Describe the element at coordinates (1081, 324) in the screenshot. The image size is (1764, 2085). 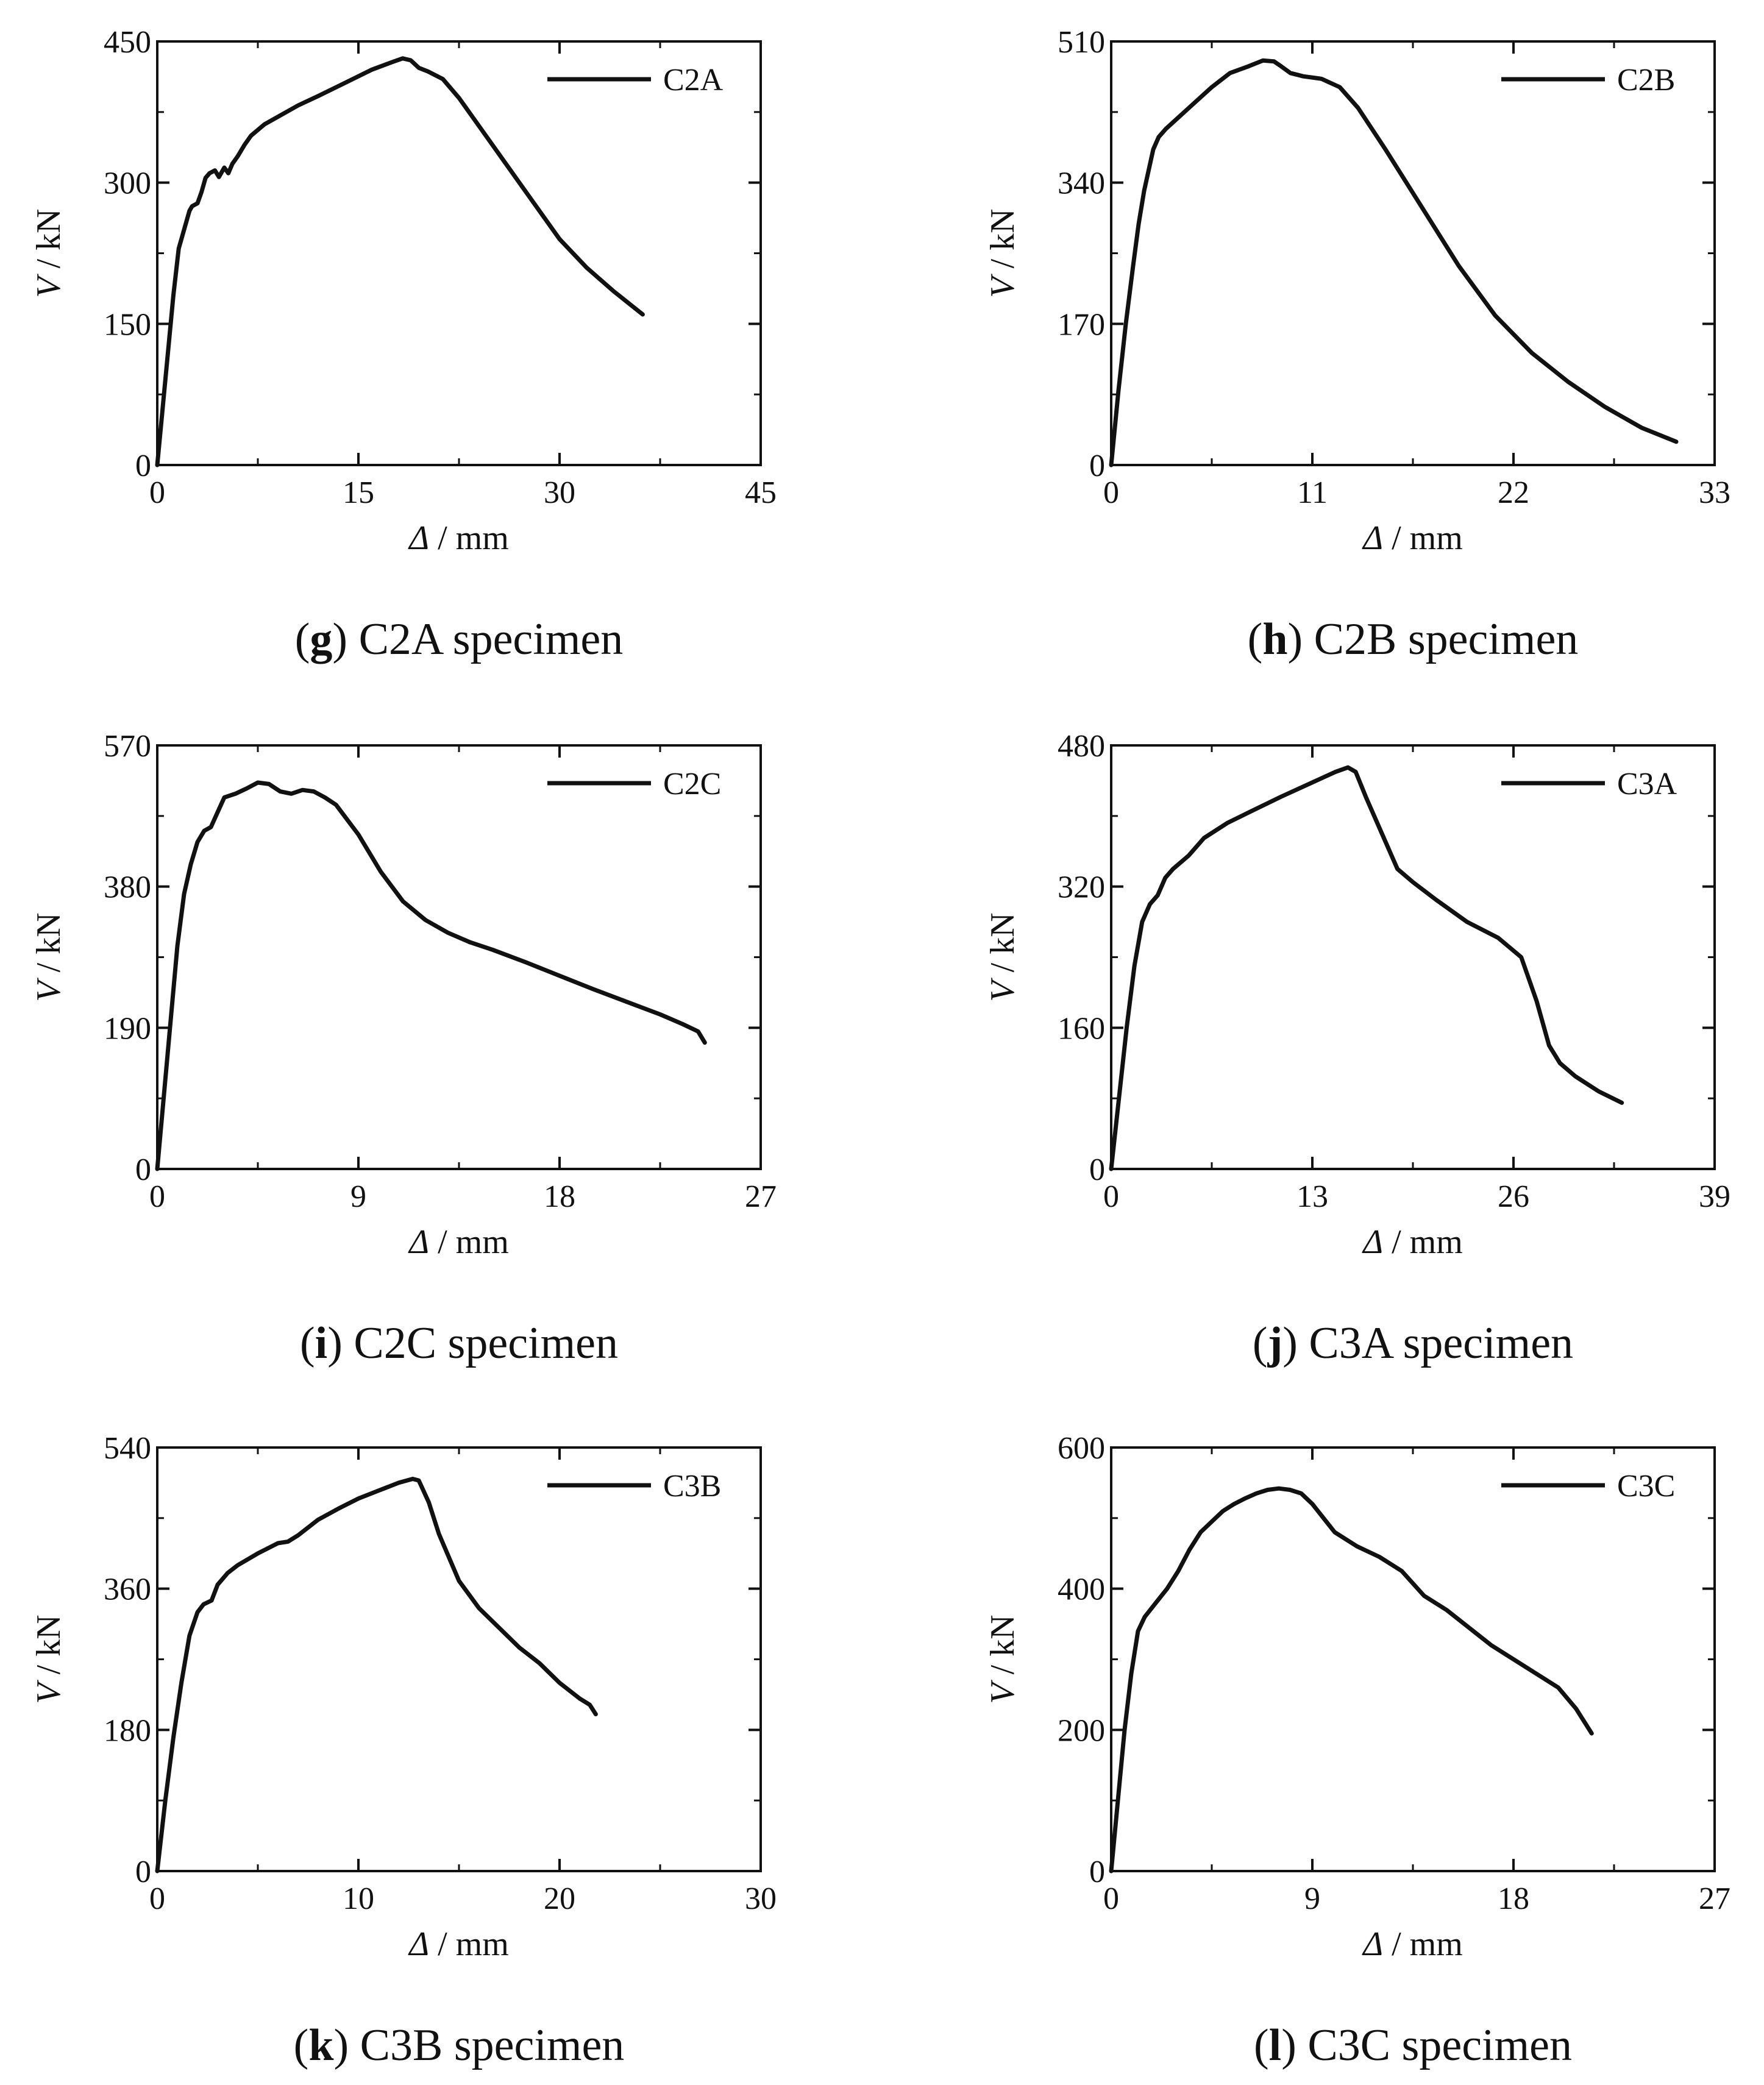
I see `y-tick-label: 170` at that location.